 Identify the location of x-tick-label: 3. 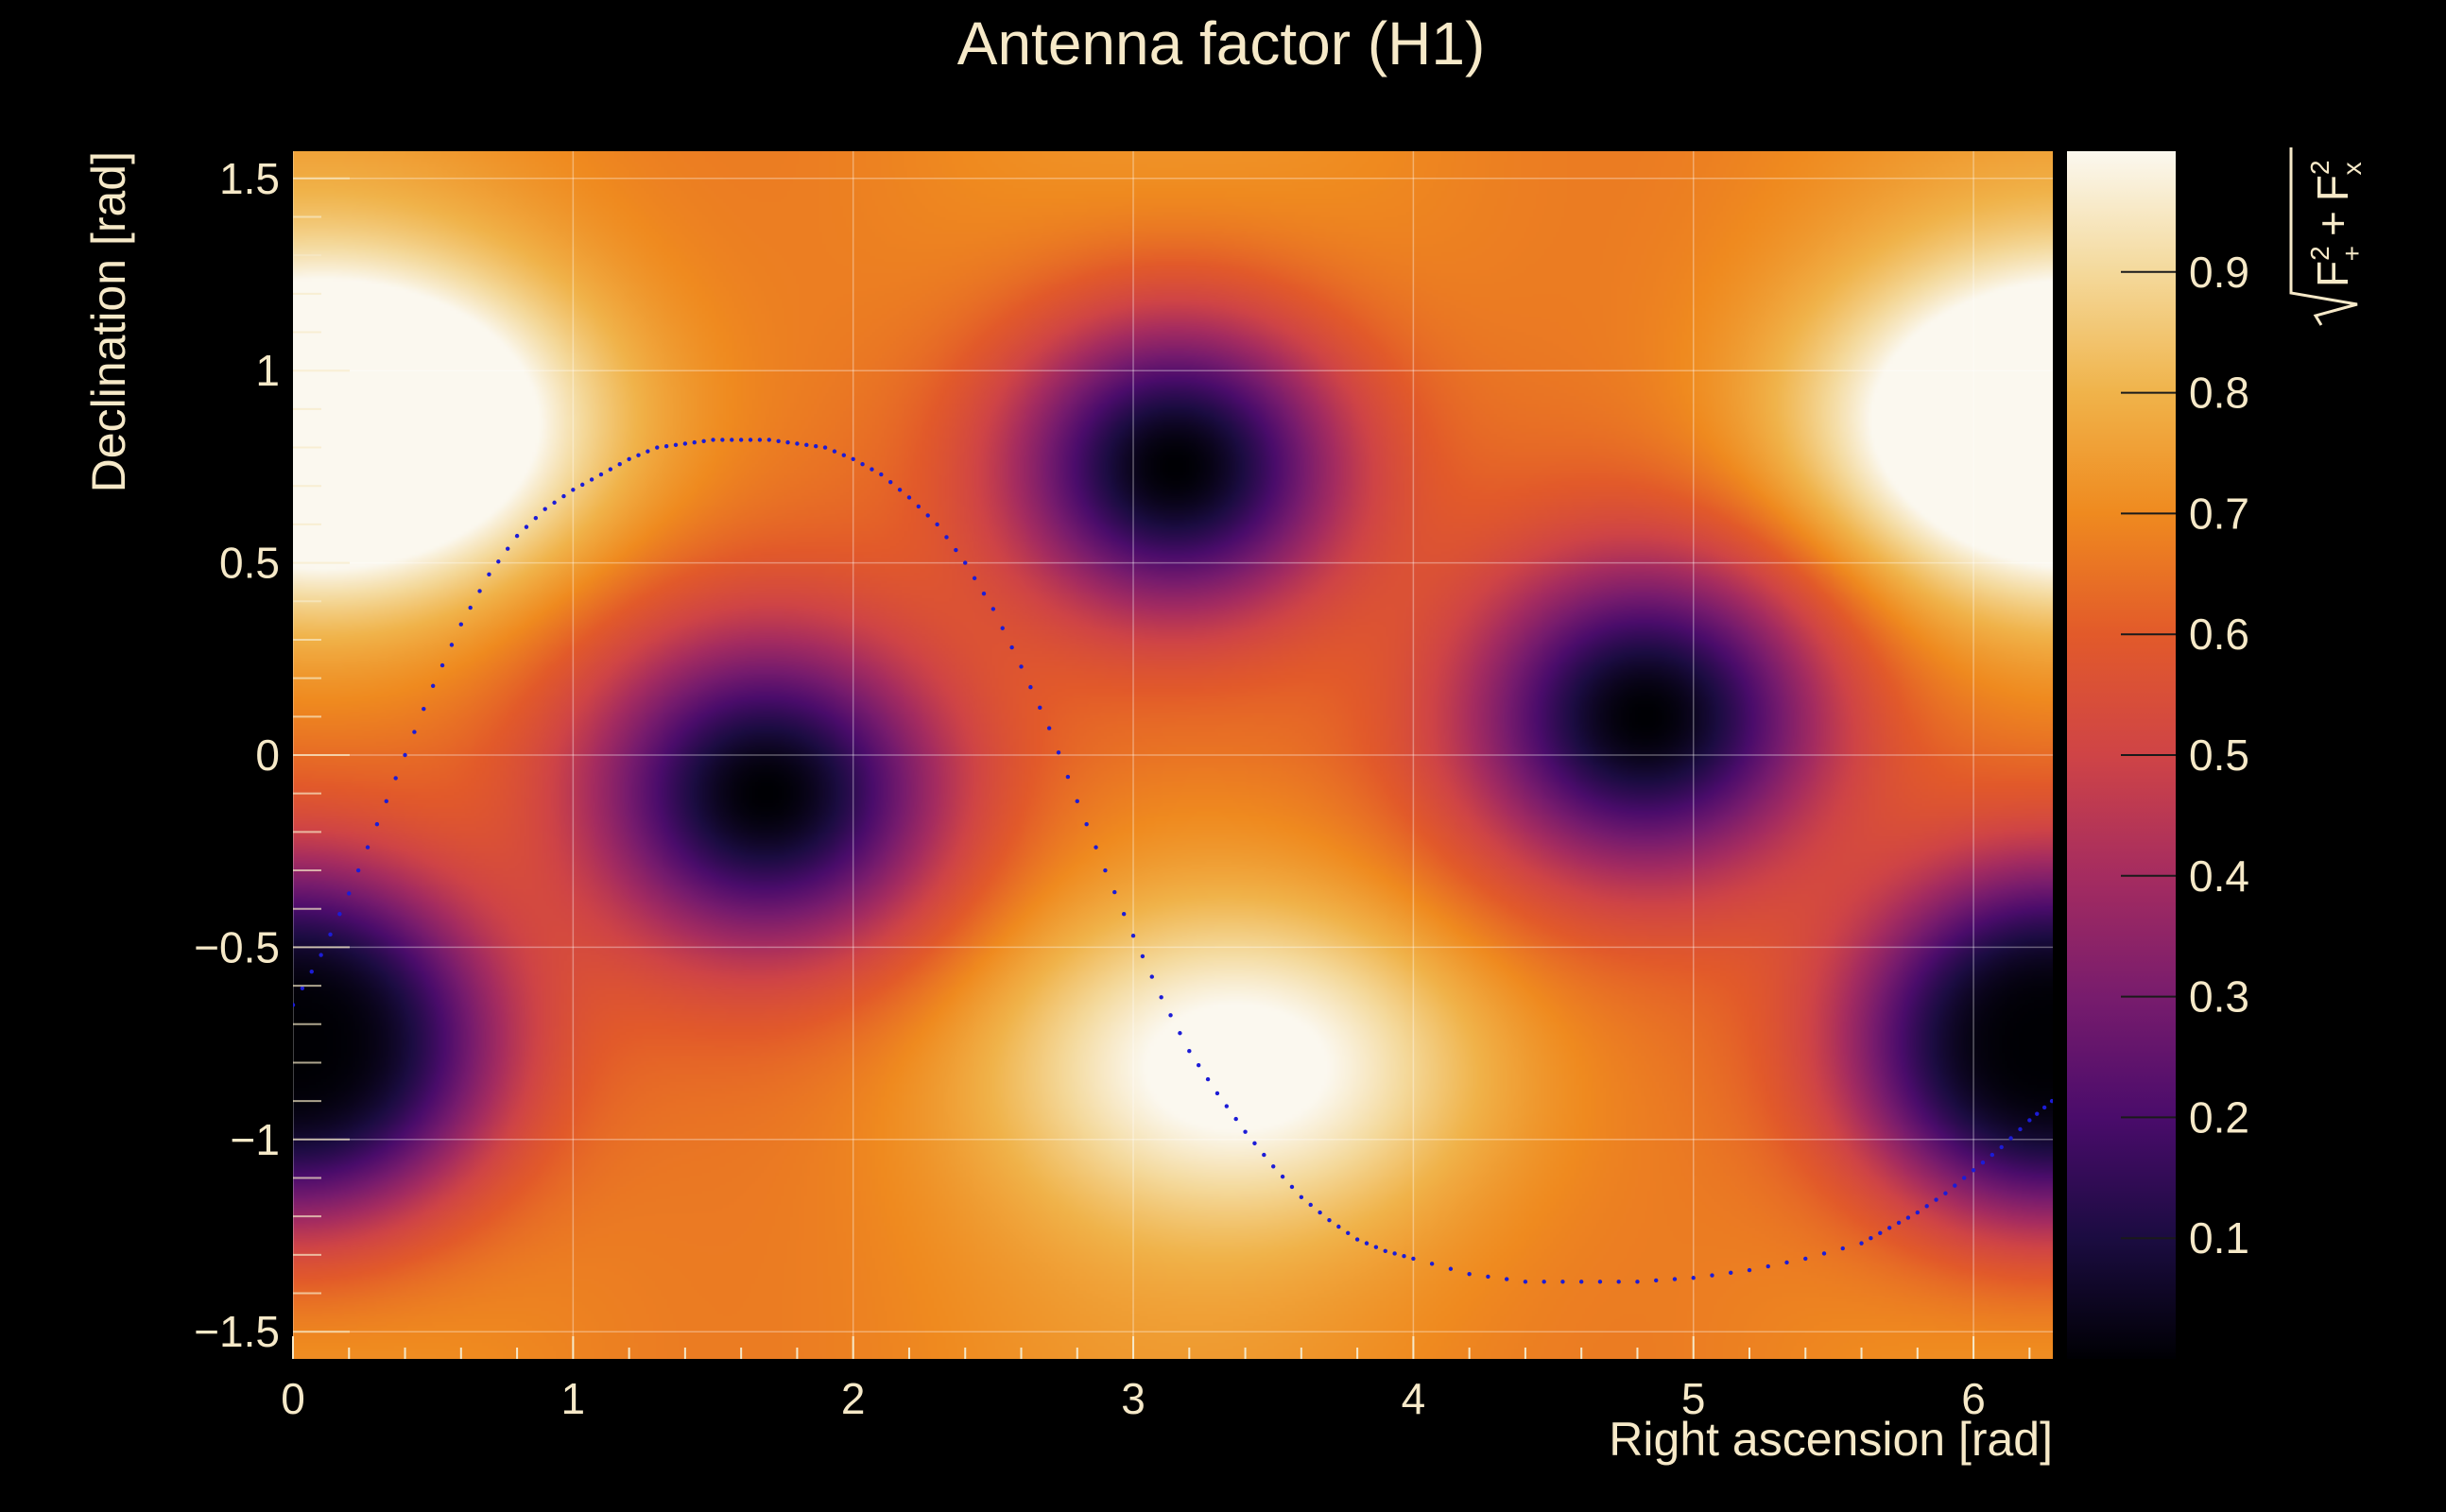
(1133, 1398).